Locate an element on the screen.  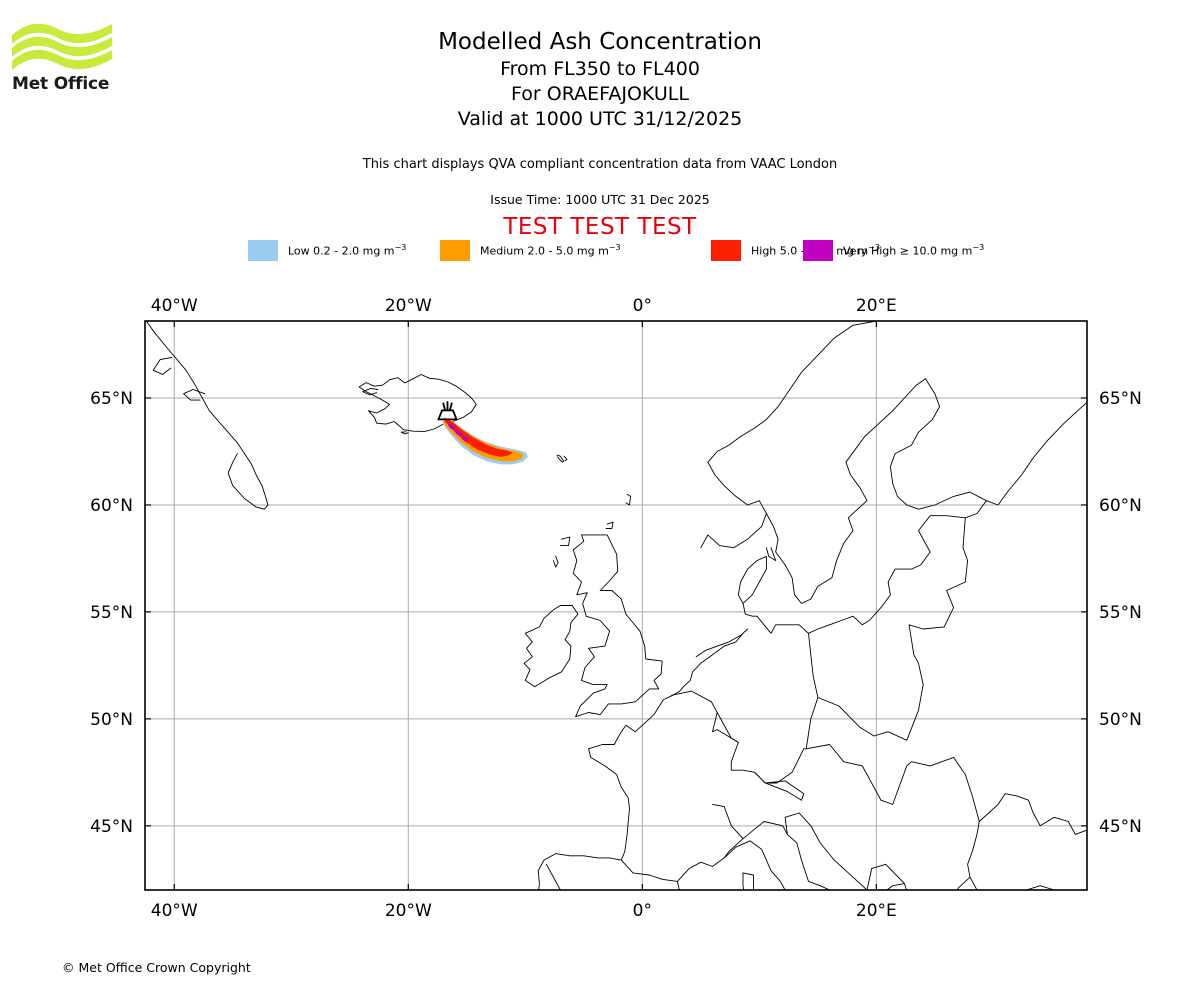
legend-label-text: Medium 2.0 - 5.0 mg m is located at coordinates (544, 251).